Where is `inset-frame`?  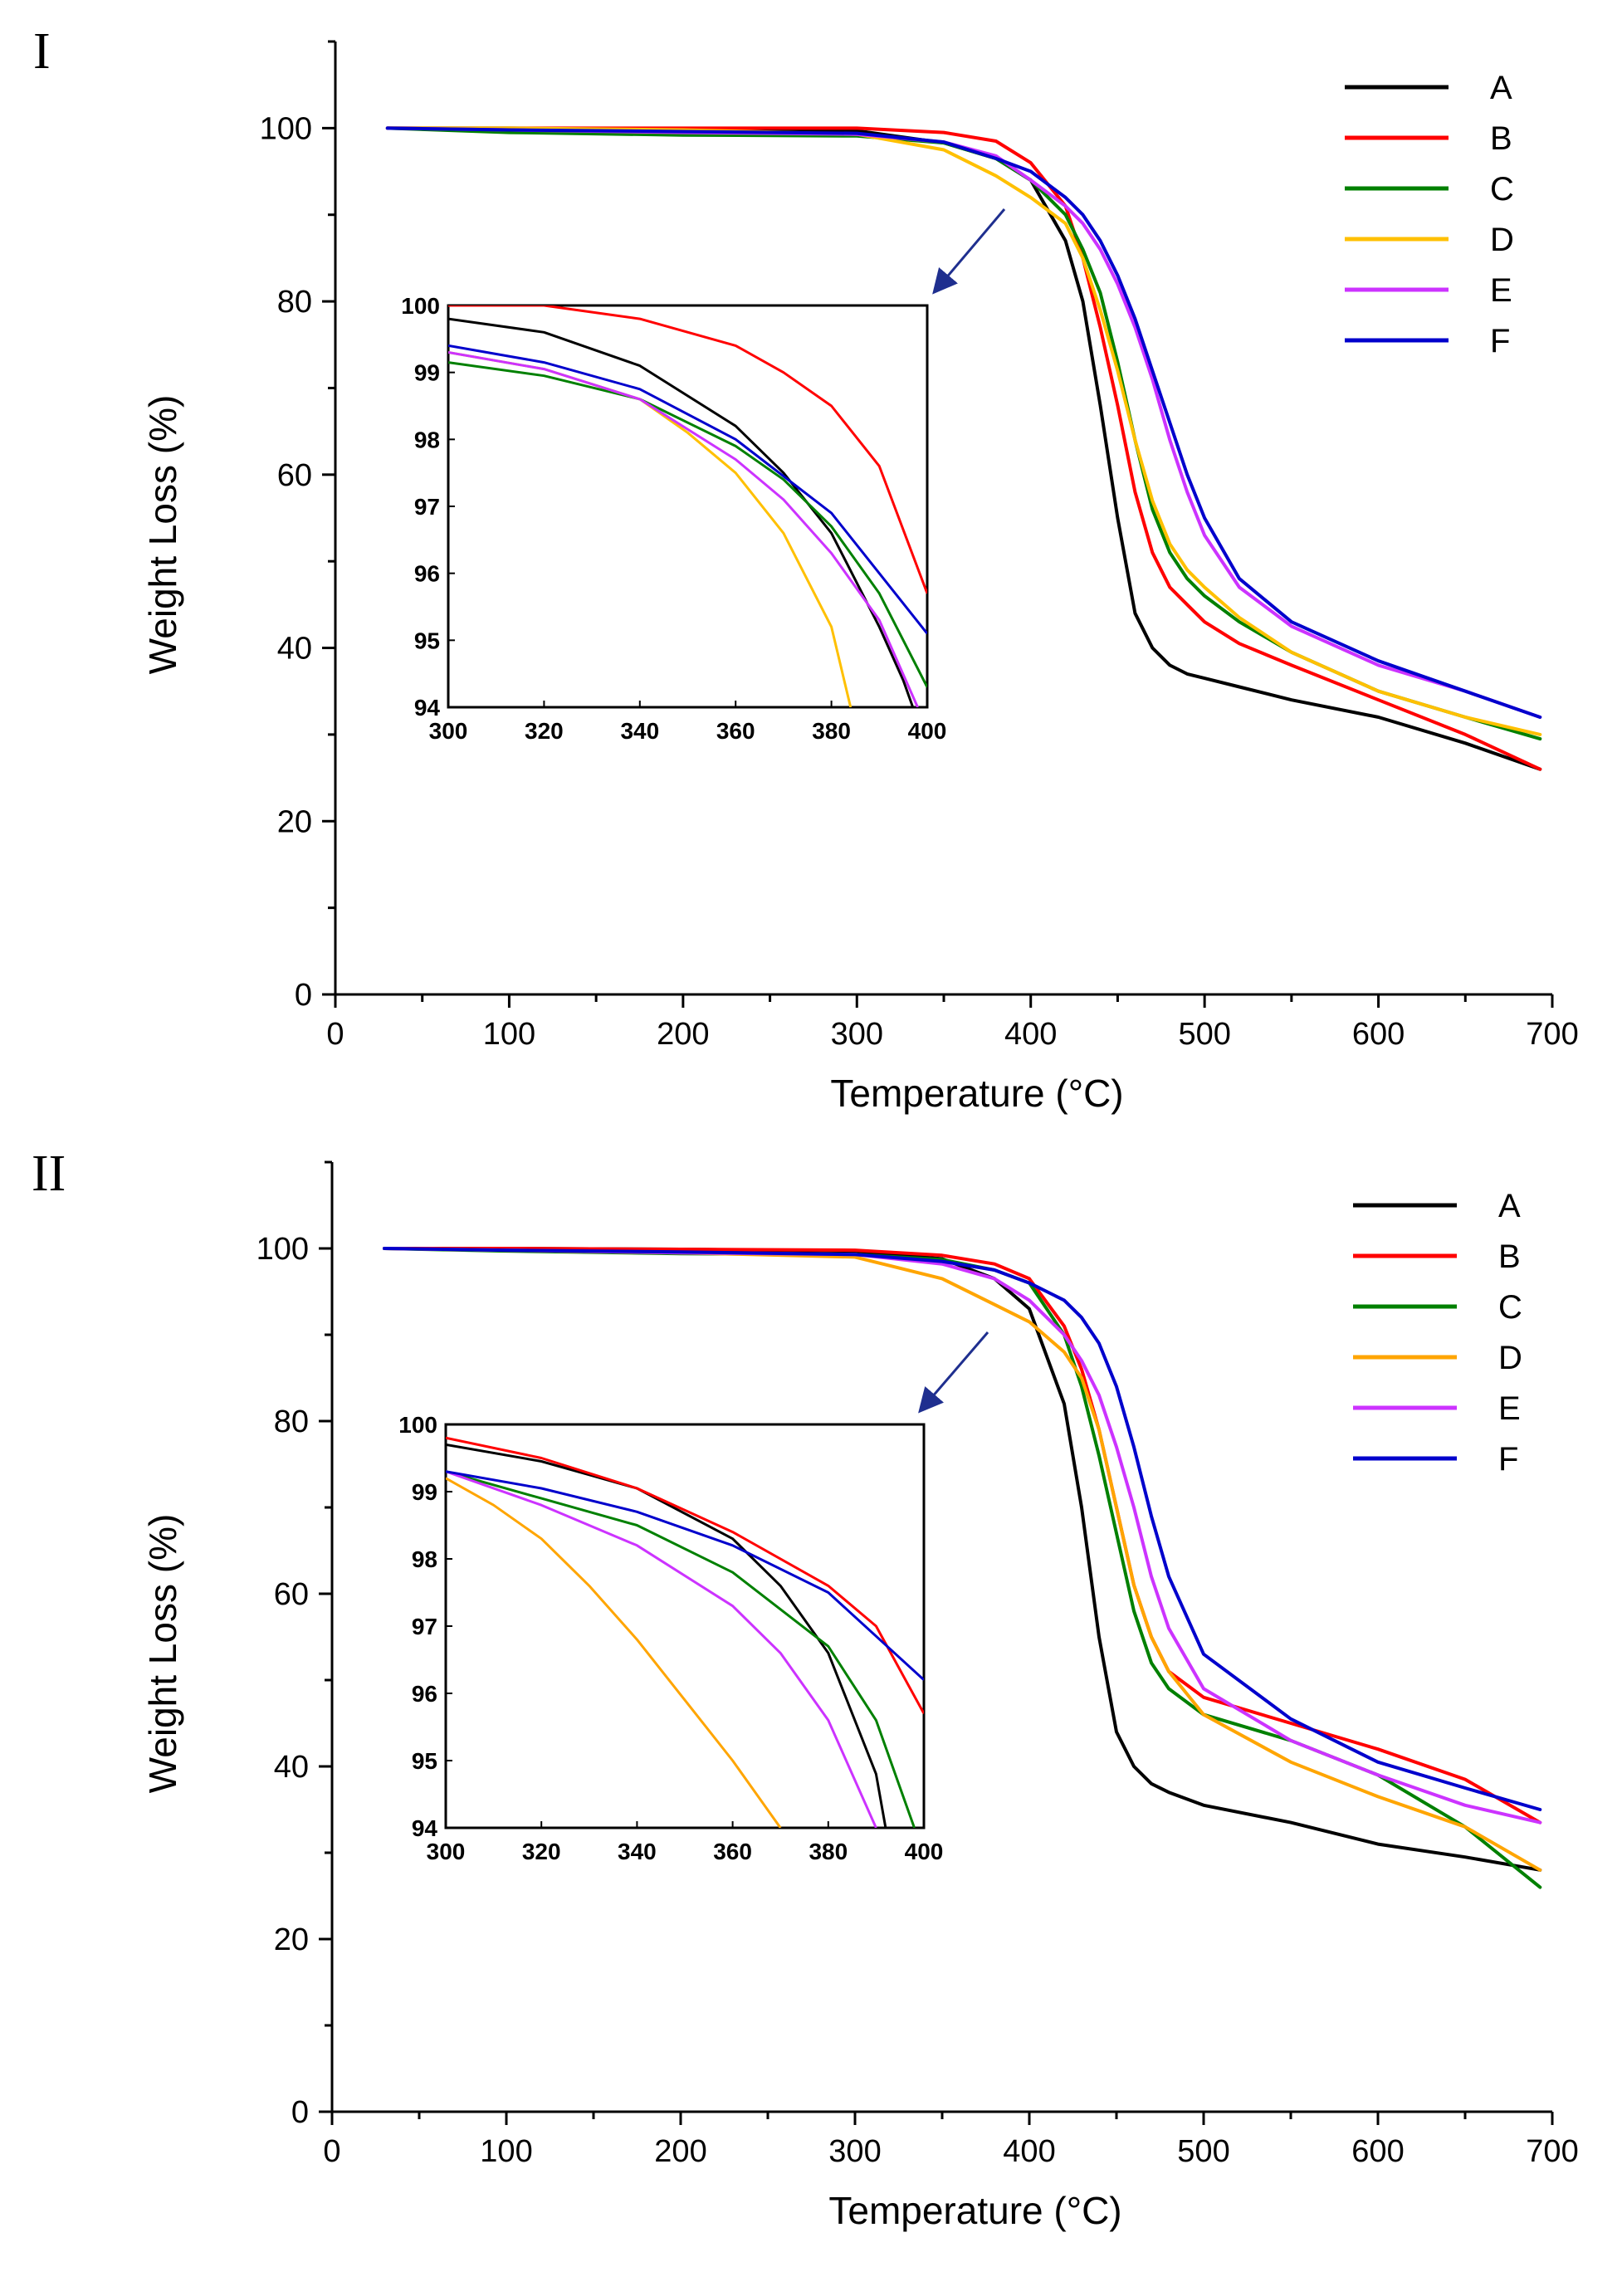
inset-frame is located at coordinates (685, 1626).